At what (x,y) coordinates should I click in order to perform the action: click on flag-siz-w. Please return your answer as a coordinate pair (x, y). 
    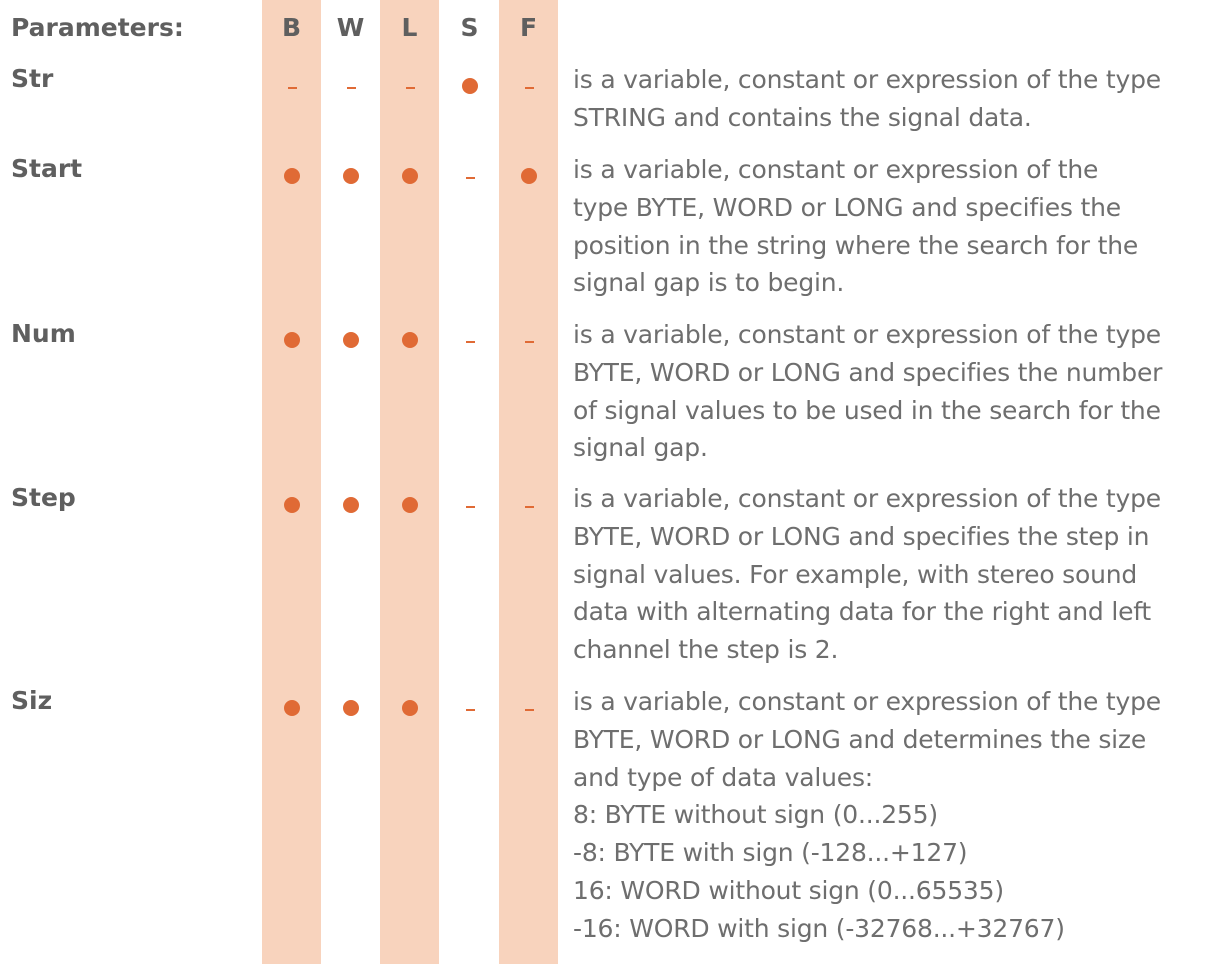
    Looking at the image, I should click on (350, 708).